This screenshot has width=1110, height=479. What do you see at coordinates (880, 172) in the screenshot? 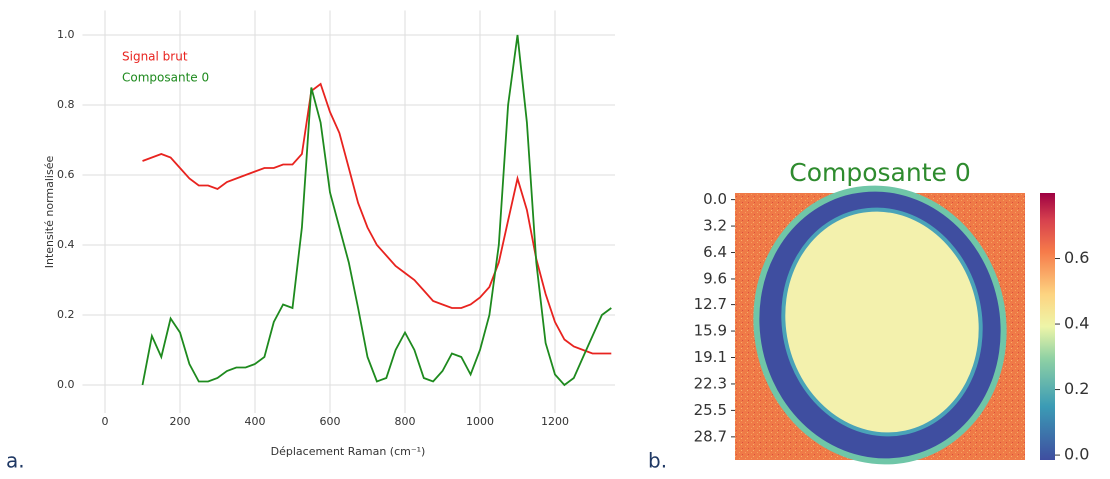
I see `chart-title: Composante 0` at bounding box center [880, 172].